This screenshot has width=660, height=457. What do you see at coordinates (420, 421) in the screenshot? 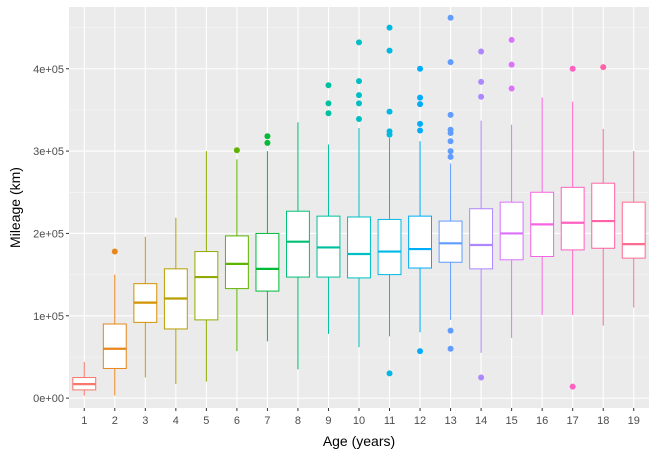
I see `x-tick-label: 12` at bounding box center [420, 421].